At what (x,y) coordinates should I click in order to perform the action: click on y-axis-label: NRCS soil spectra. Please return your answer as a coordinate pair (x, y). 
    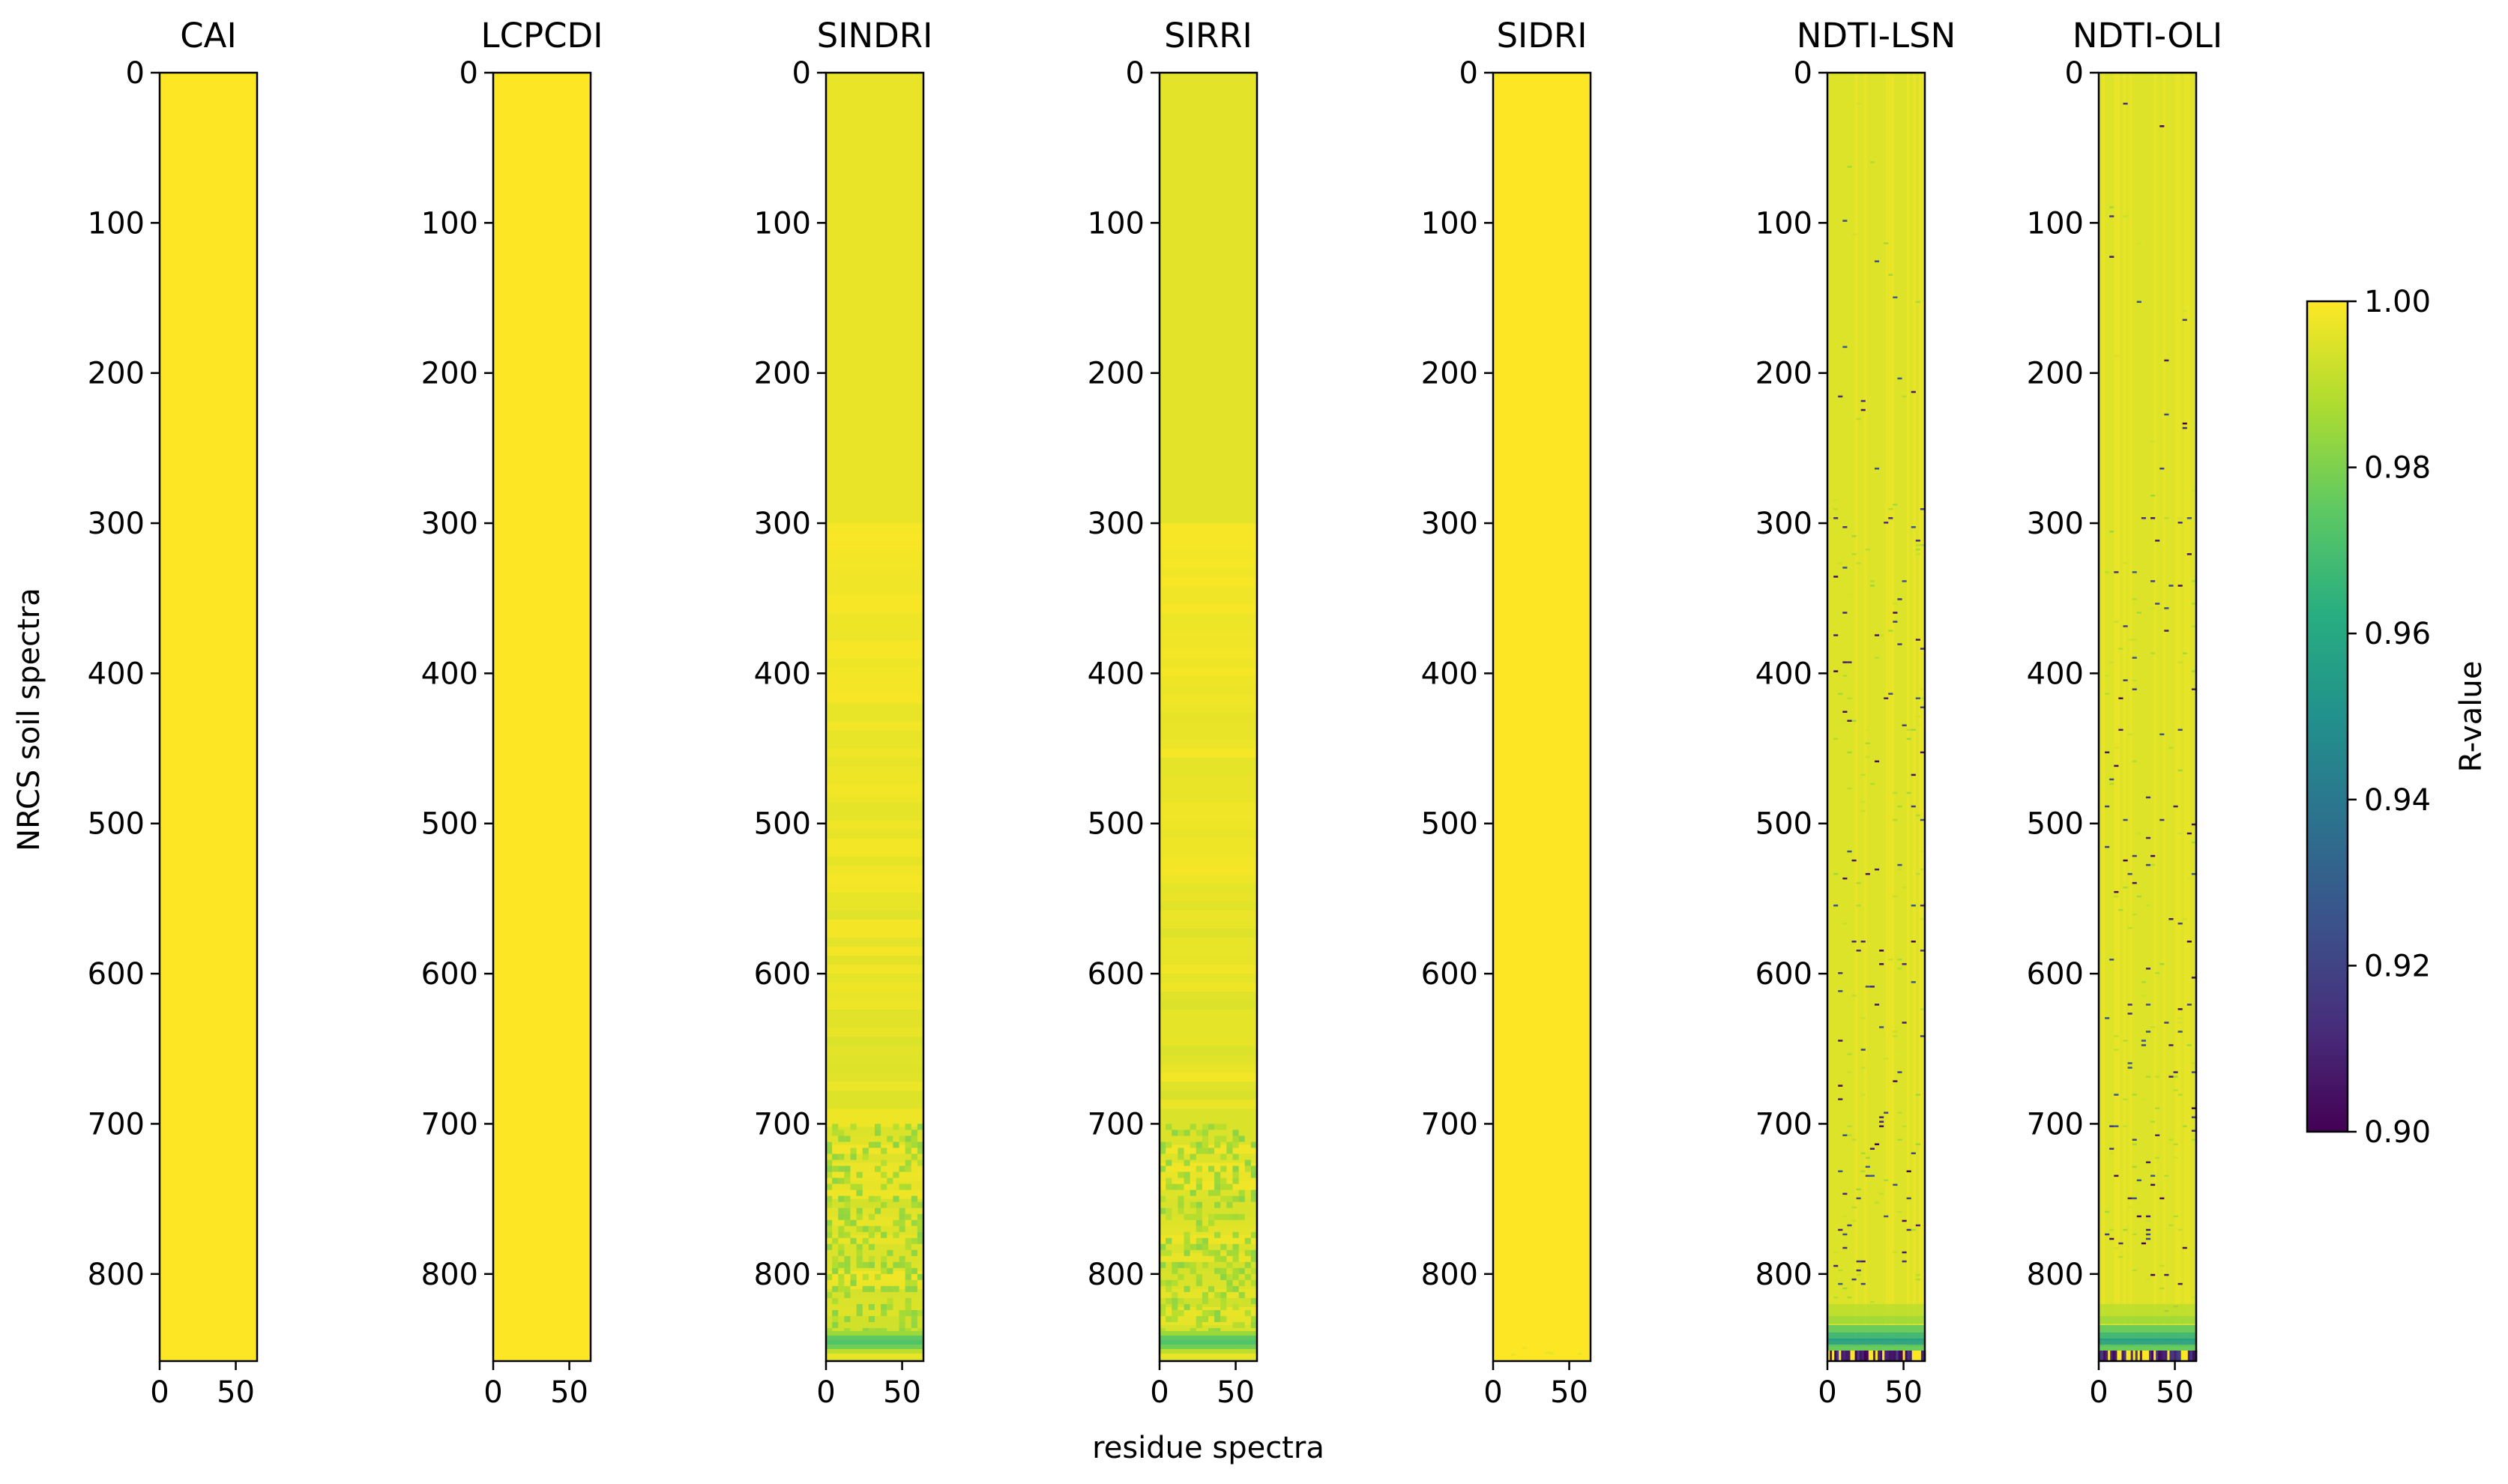
    Looking at the image, I should click on (29, 720).